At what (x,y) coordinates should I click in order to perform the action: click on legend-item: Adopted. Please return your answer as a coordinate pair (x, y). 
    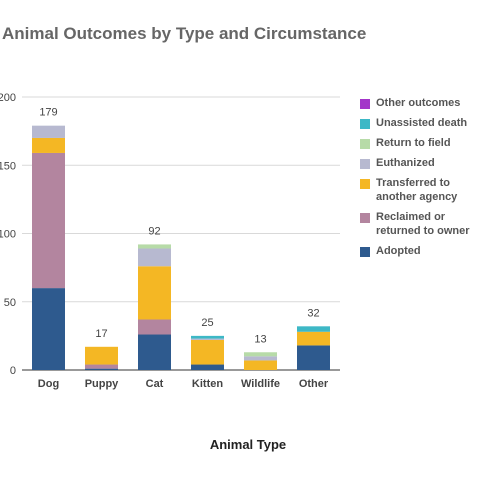
    Looking at the image, I should click on (420, 251).